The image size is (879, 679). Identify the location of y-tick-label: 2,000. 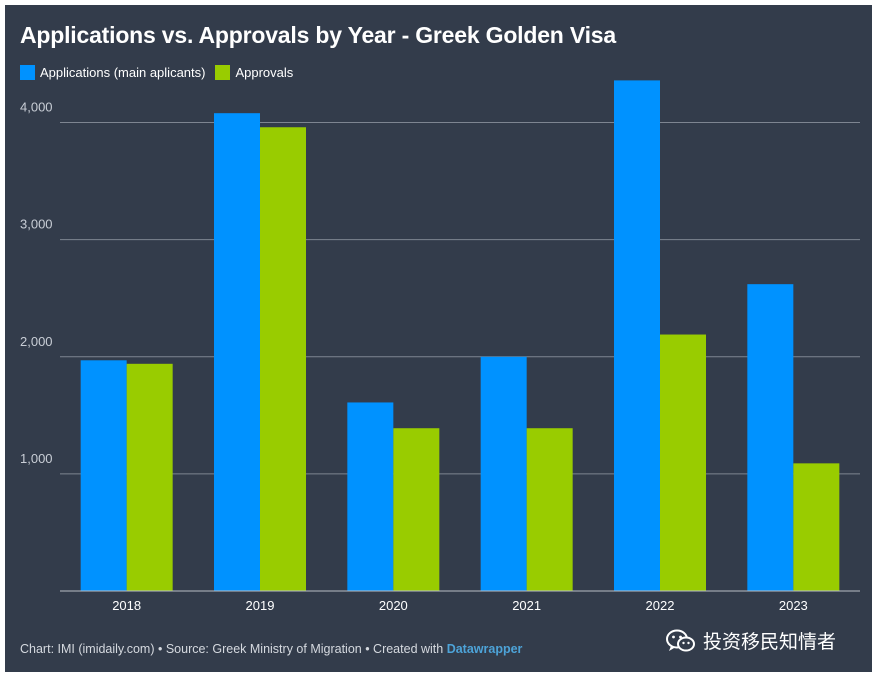
(36, 341).